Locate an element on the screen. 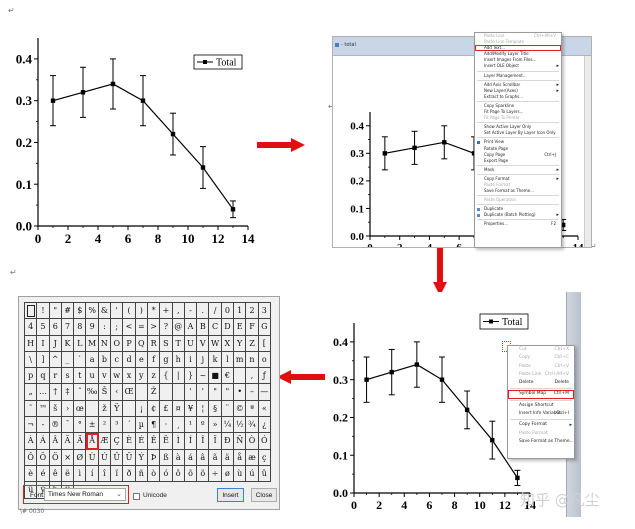 The height and width of the screenshot is (529, 635). symbol-cell: Y is located at coordinates (240, 343).